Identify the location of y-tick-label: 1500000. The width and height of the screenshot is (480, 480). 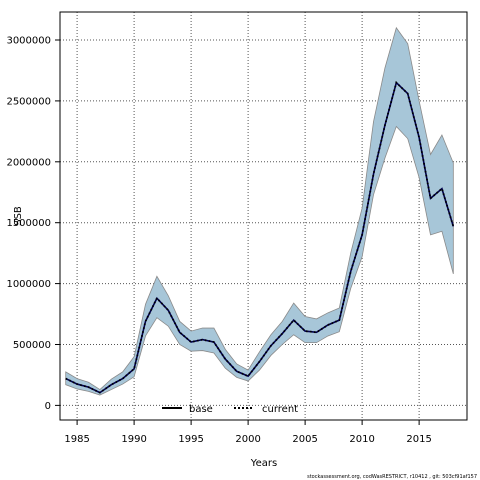
(28, 223).